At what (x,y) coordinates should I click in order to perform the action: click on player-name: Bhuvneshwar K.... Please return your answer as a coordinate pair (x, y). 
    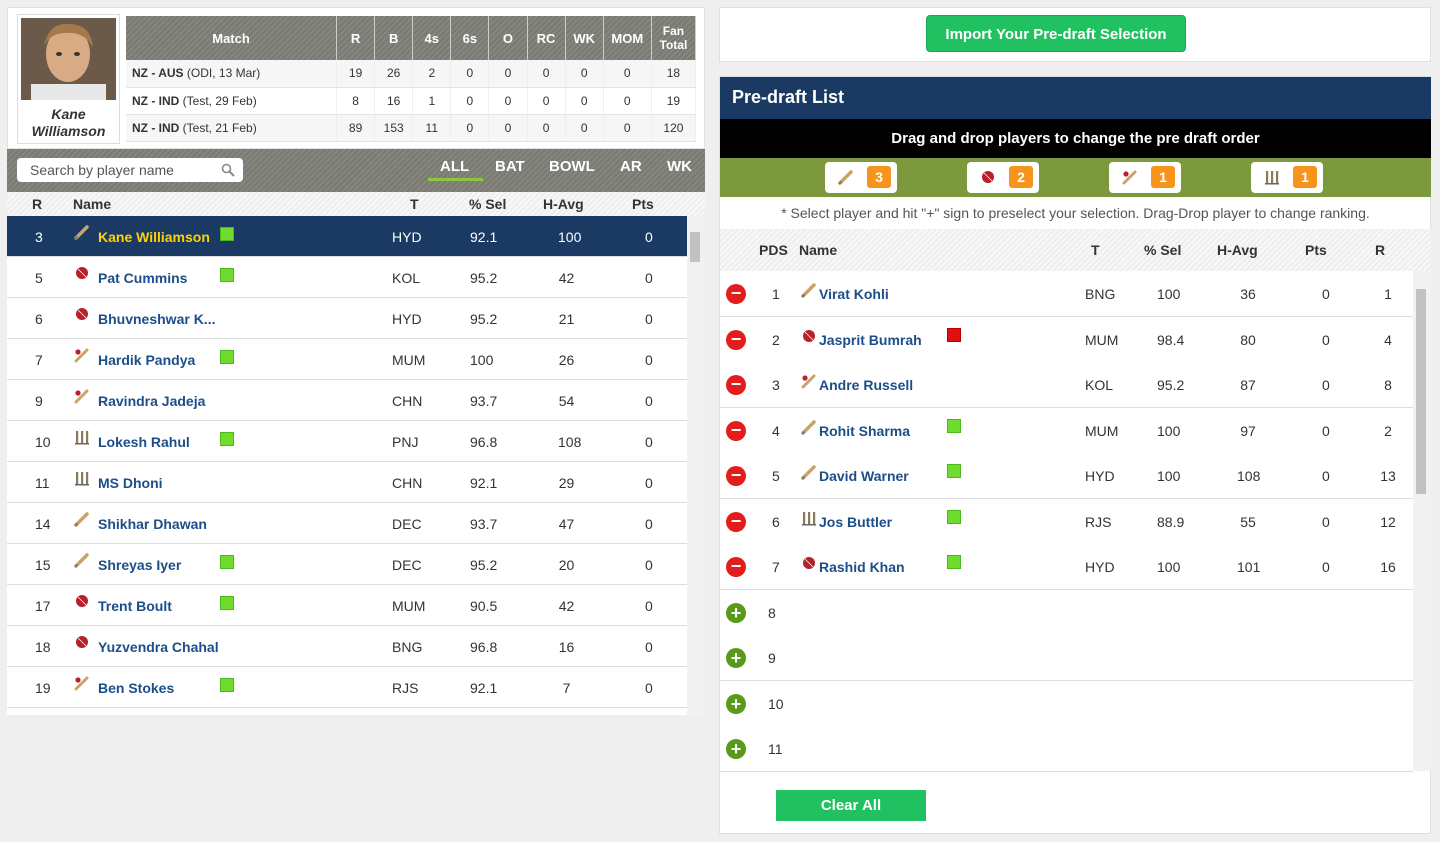
    Looking at the image, I should click on (157, 319).